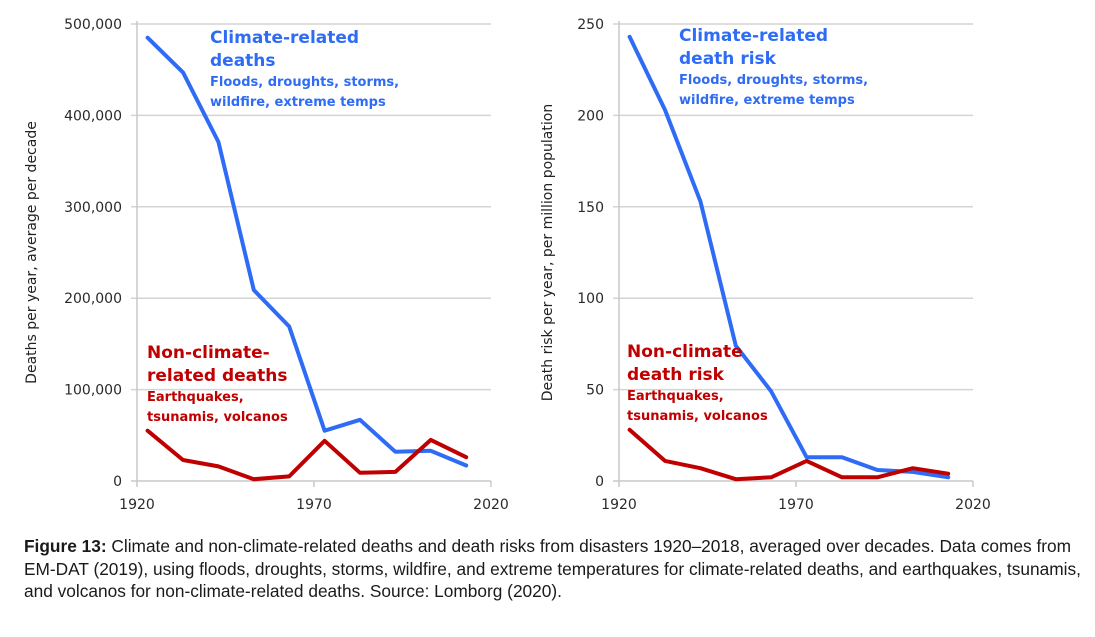  Describe the element at coordinates (685, 352) in the screenshot. I see `series-annotation-title: Non-climate` at that location.